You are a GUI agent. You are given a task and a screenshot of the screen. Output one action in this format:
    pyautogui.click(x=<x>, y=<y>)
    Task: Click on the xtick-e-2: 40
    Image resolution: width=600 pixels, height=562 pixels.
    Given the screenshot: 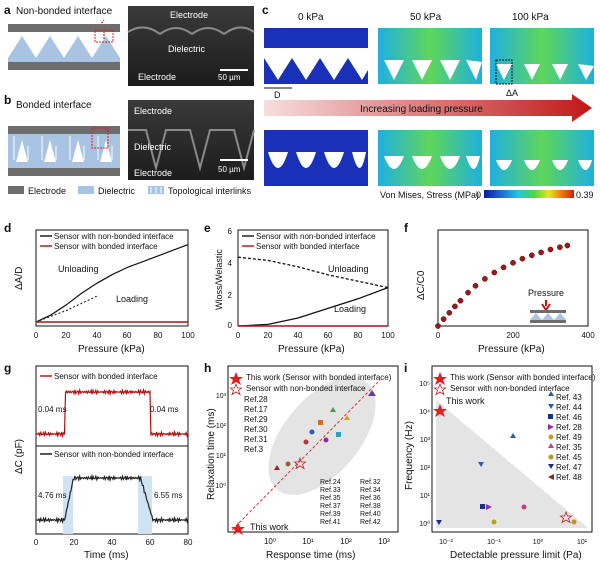 What is the action you would take?
    pyautogui.click(x=298, y=335)
    